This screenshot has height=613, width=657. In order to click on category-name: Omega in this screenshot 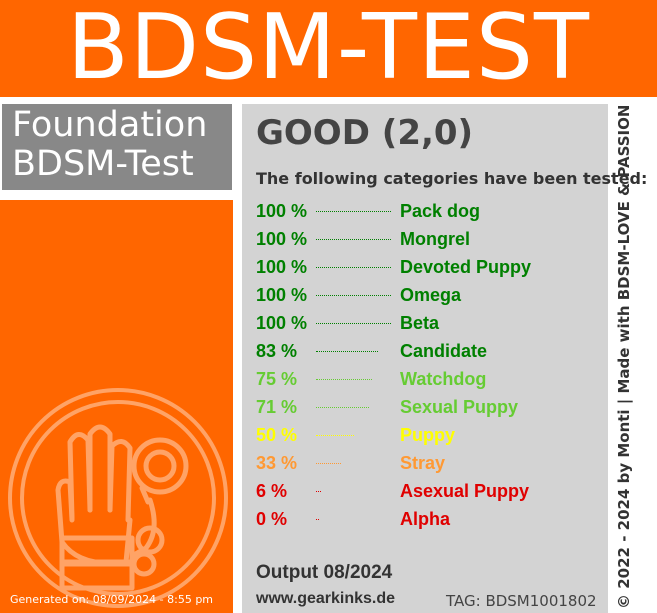, I will do `click(431, 295)`.